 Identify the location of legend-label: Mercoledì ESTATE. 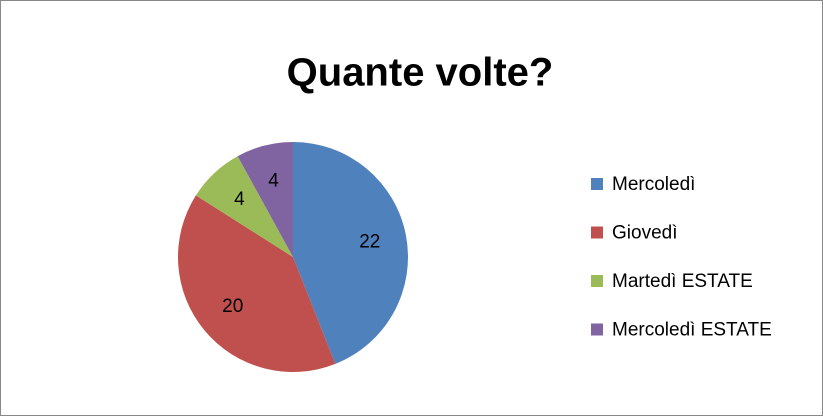
(692, 330).